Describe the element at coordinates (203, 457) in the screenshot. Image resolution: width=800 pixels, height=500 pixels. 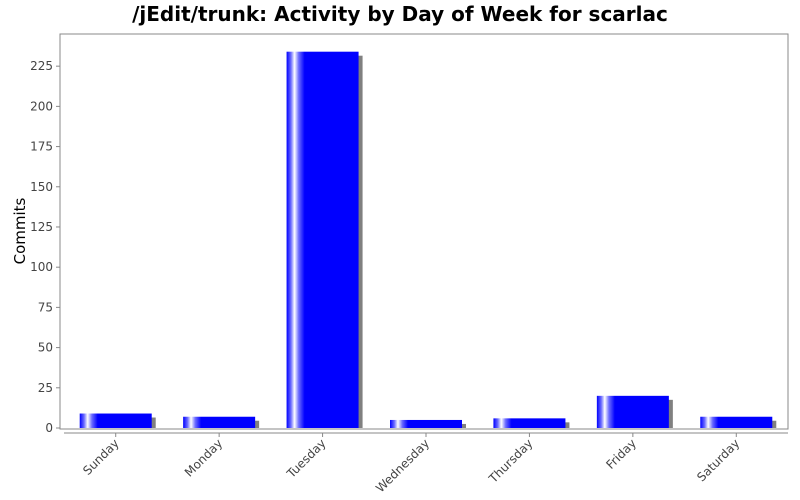
I see `x-tick-label-monday: Monday` at that location.